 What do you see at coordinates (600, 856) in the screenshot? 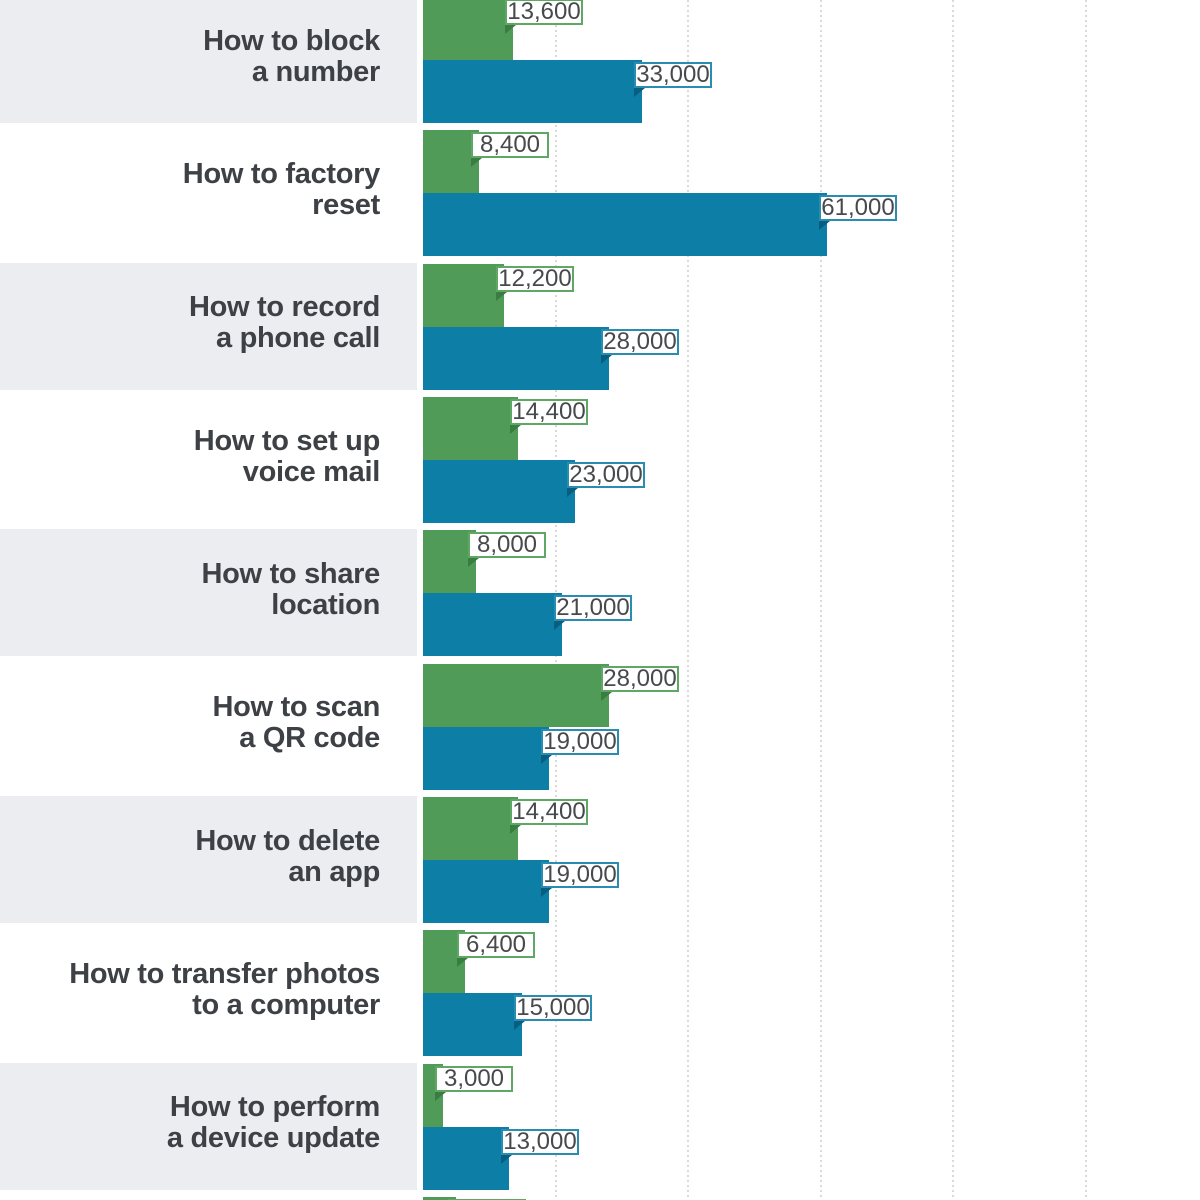
I see `chart-row: How to delete an app 14,400 19,000` at bounding box center [600, 856].